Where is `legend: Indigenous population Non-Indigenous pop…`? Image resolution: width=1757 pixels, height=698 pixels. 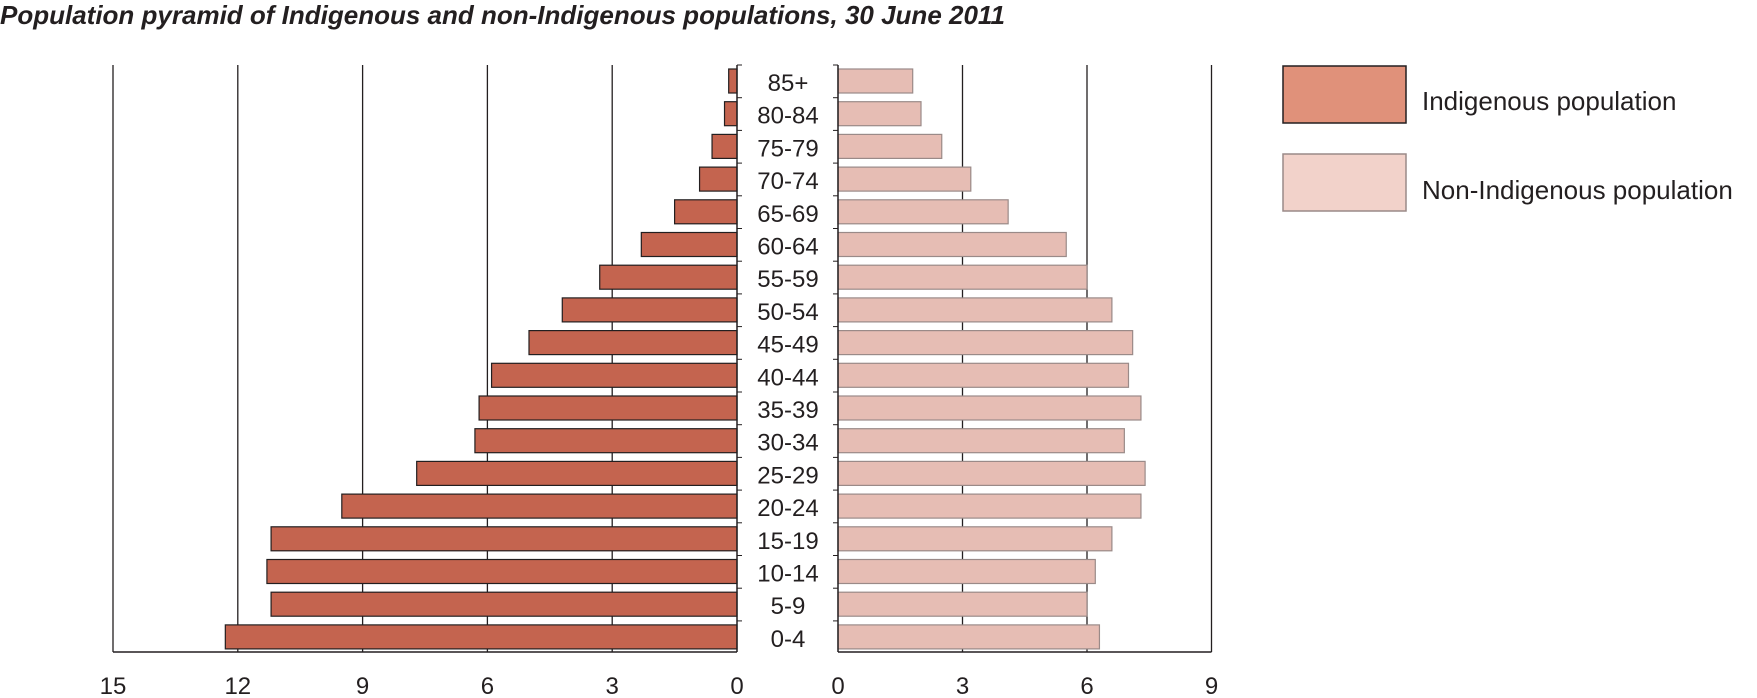 legend: Indigenous population Non-Indigenous pop… is located at coordinates (1507, 138).